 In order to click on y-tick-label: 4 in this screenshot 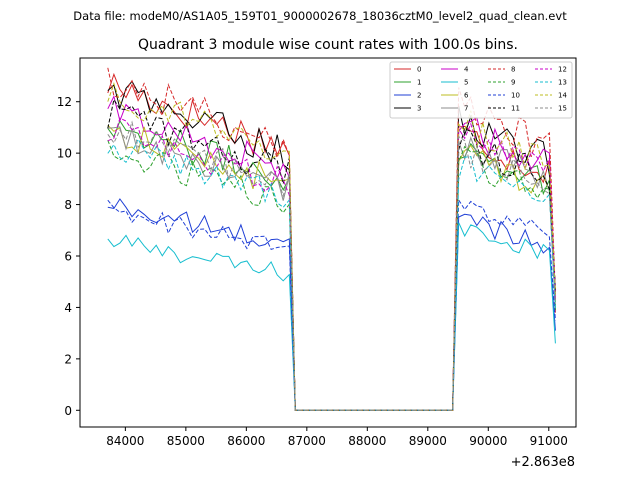, I will do `click(68, 308)`.